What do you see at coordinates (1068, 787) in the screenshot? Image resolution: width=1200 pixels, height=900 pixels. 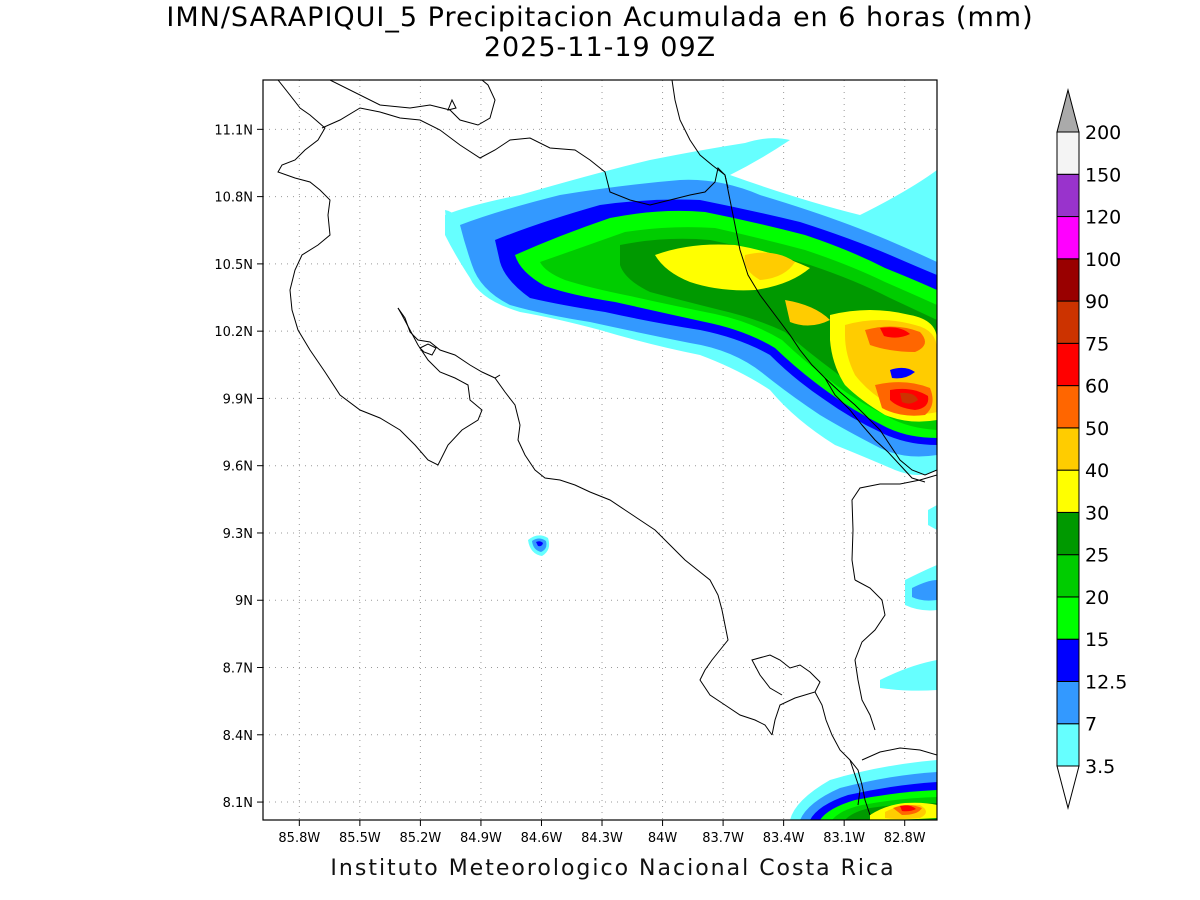 I see `colorbar-arrow-low` at bounding box center [1068, 787].